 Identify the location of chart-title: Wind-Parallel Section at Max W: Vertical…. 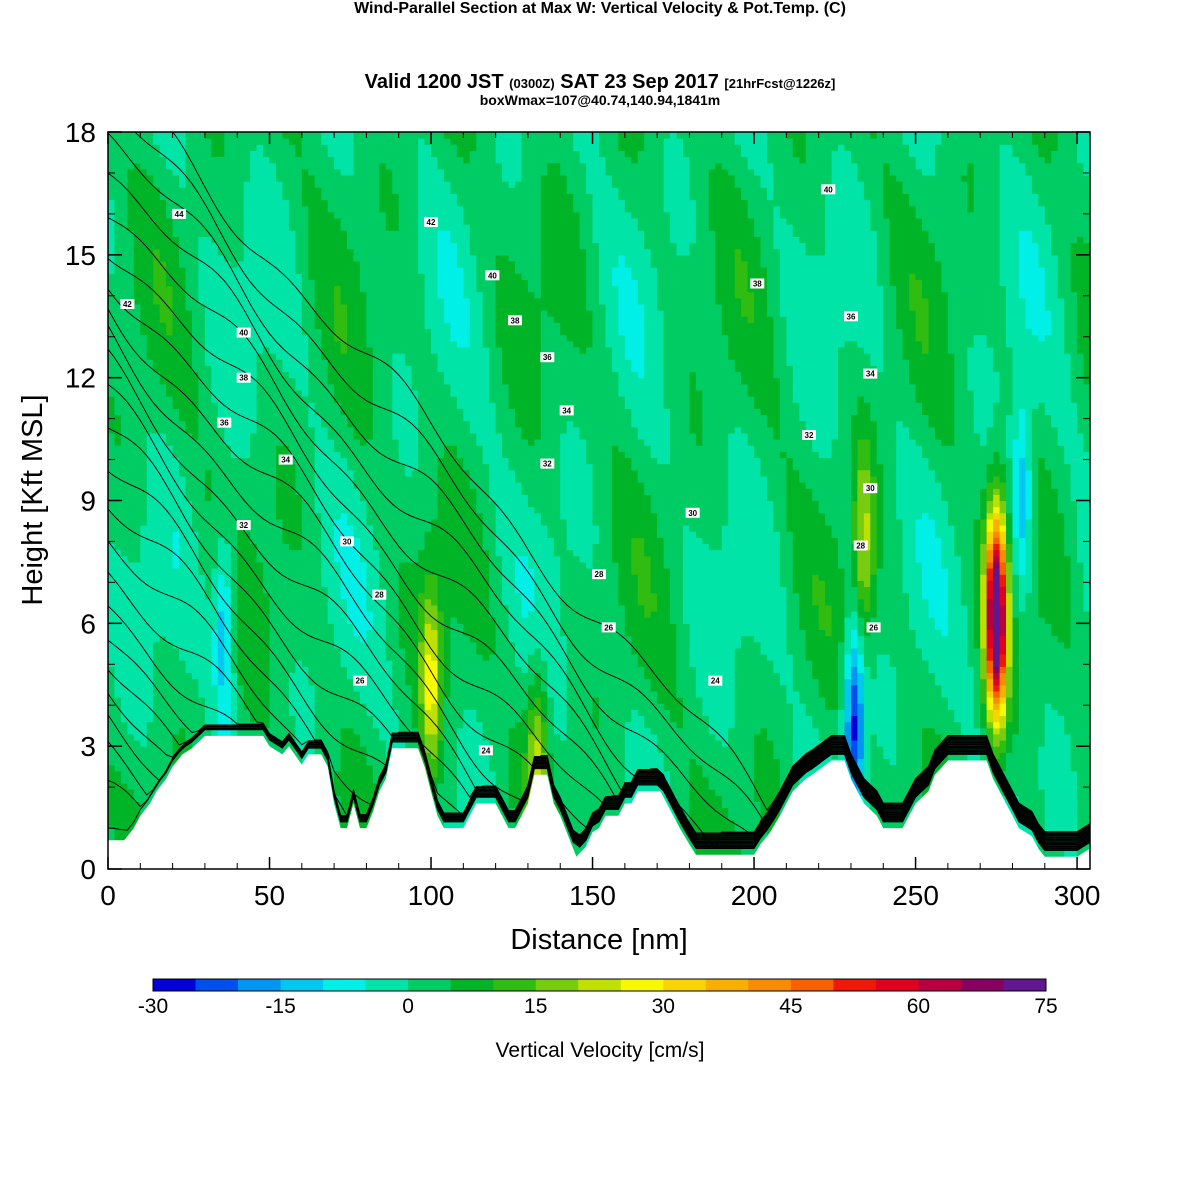
(600, 8).